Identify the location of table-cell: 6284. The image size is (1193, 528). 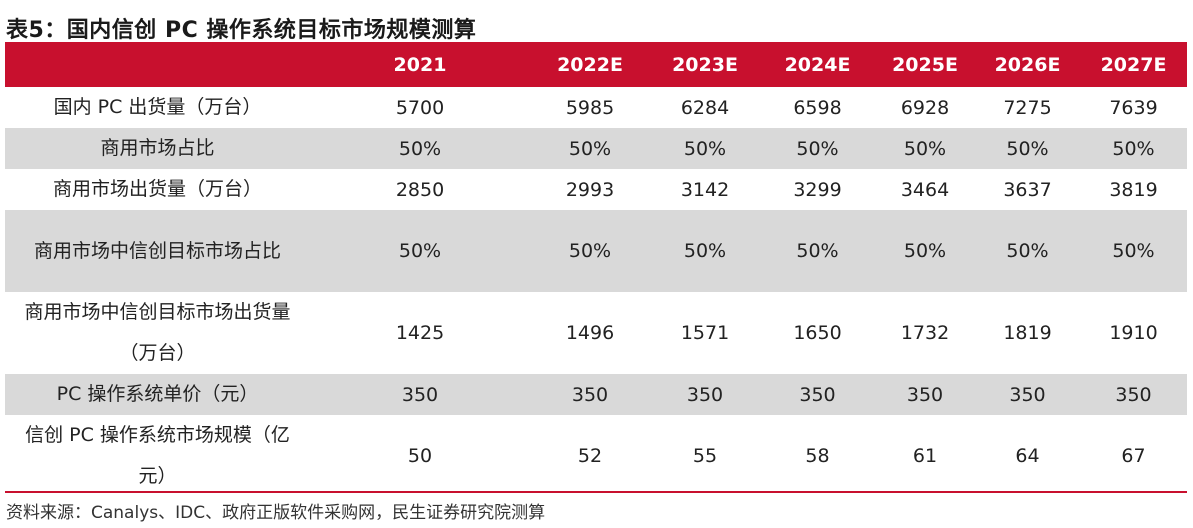
(705, 107).